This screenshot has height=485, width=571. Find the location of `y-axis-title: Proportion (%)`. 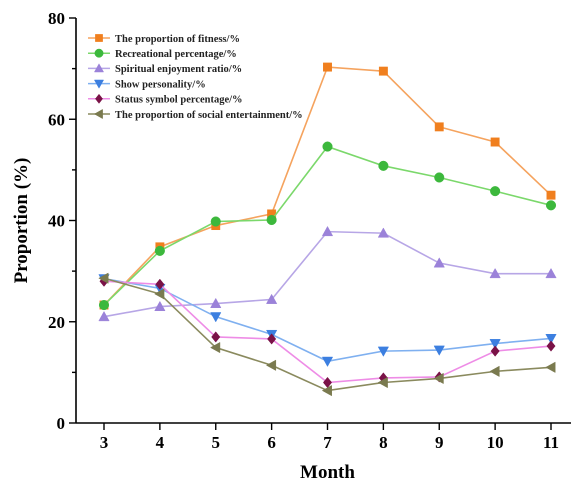

y-axis-title: Proportion (%) is located at coordinates (21, 221).